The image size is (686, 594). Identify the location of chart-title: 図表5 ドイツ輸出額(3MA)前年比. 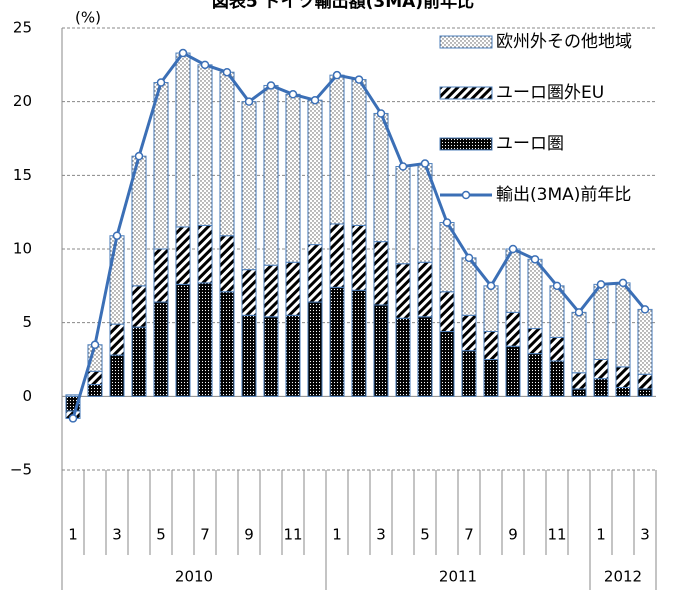
(343, 6).